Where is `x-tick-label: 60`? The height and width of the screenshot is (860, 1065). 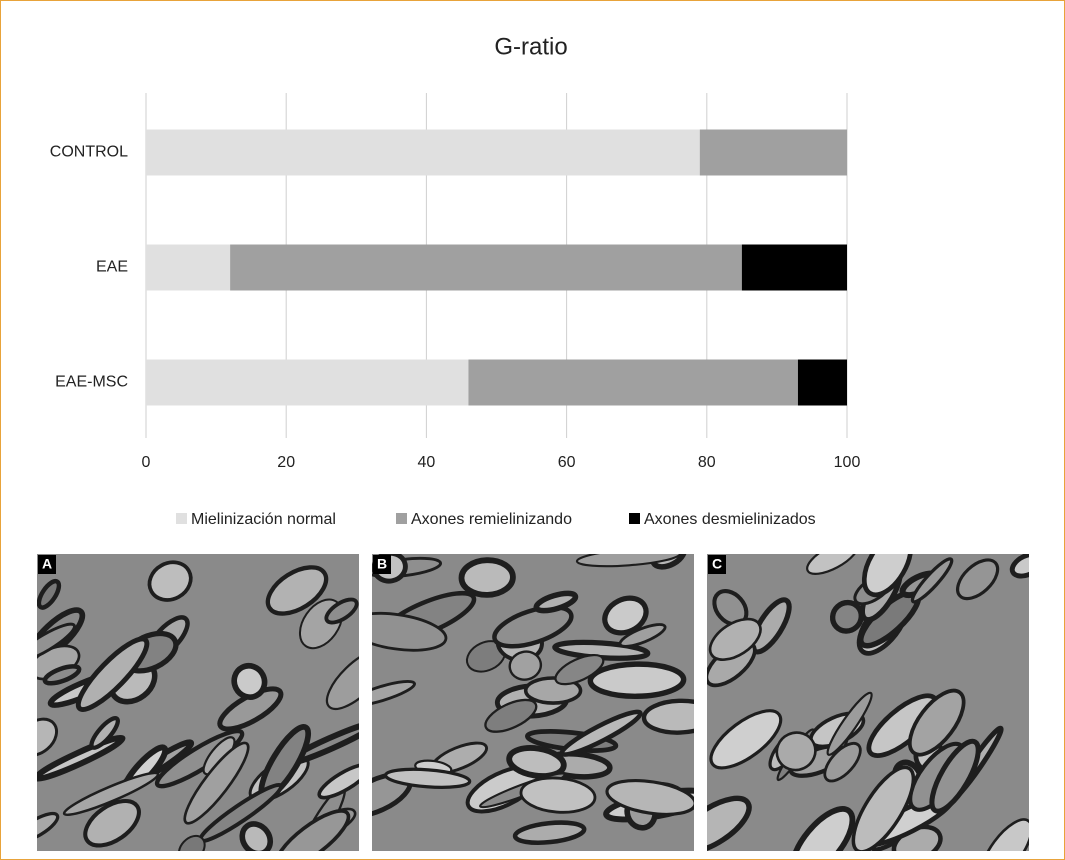
x-tick-label: 60 is located at coordinates (567, 462).